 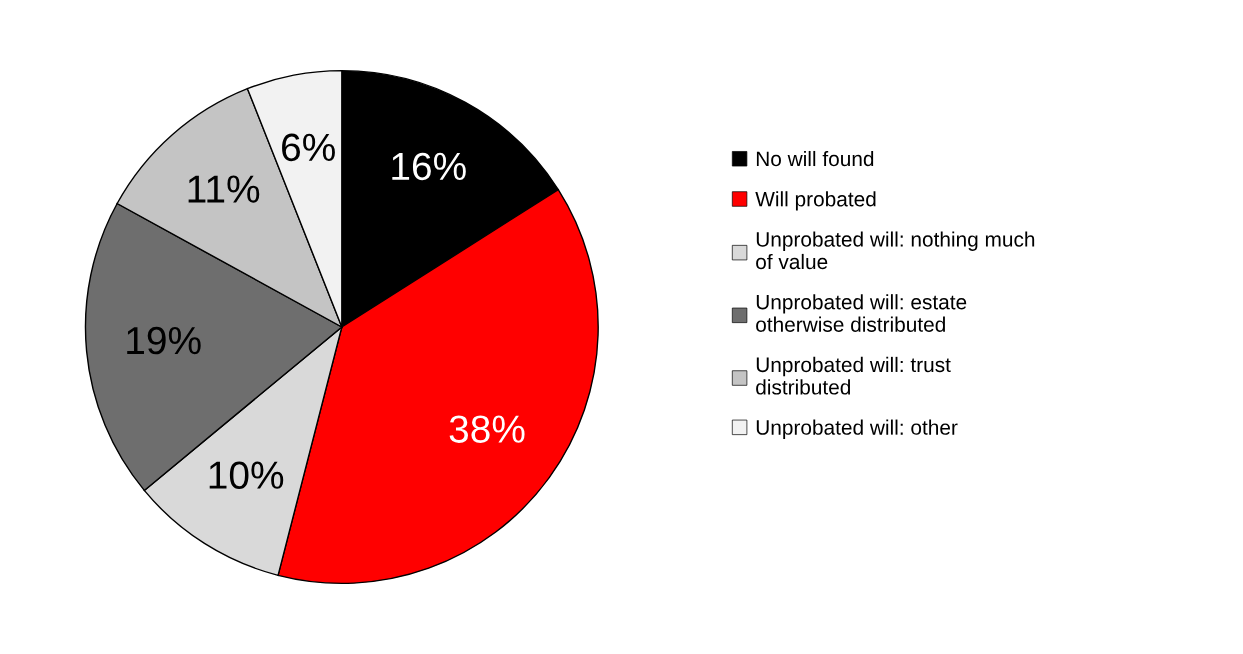 What do you see at coordinates (487, 429) in the screenshot?
I see `data-label: 38%` at bounding box center [487, 429].